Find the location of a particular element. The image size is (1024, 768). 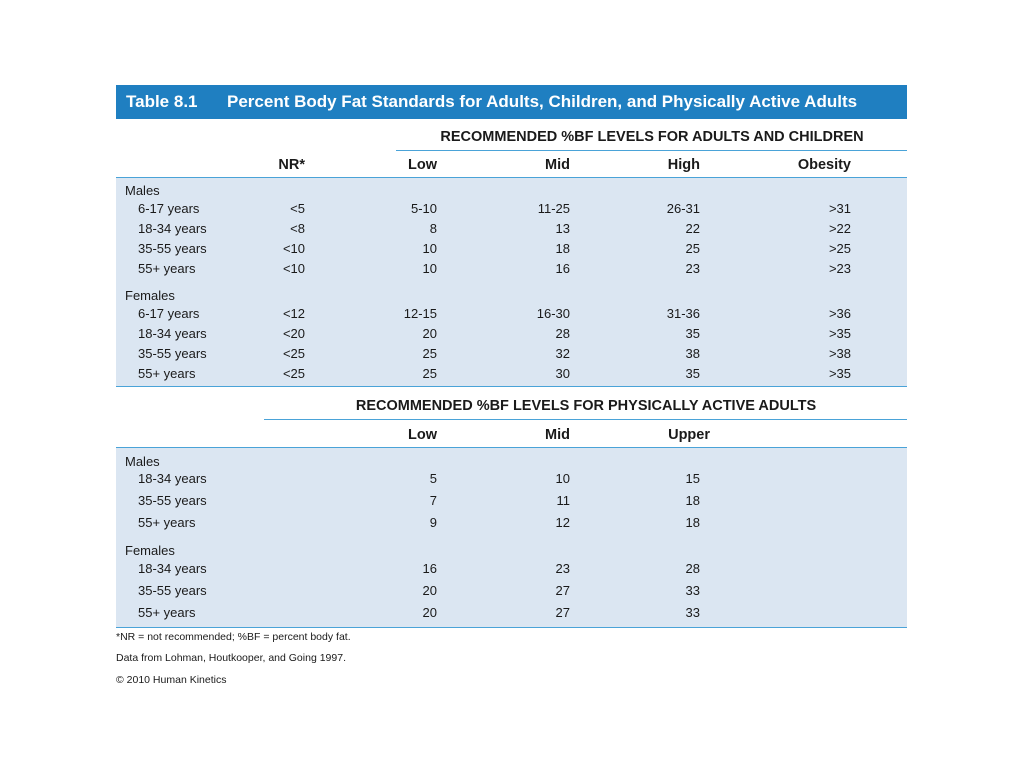

cell-obesity: >38 is located at coordinates (839, 353).